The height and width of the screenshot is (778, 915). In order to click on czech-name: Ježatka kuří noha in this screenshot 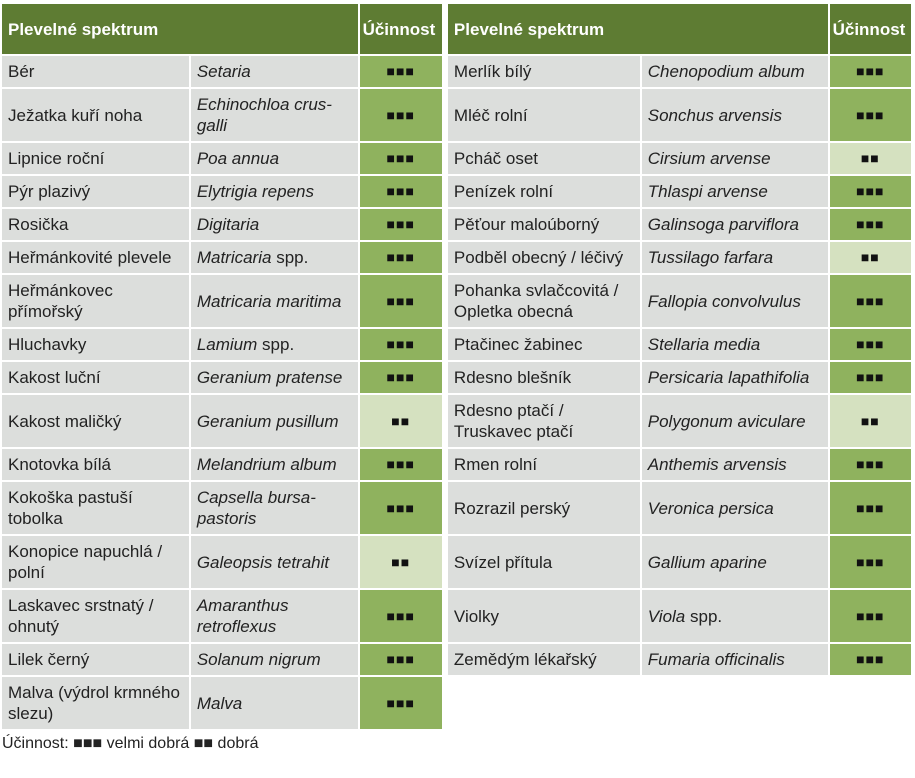, I will do `click(95, 115)`.